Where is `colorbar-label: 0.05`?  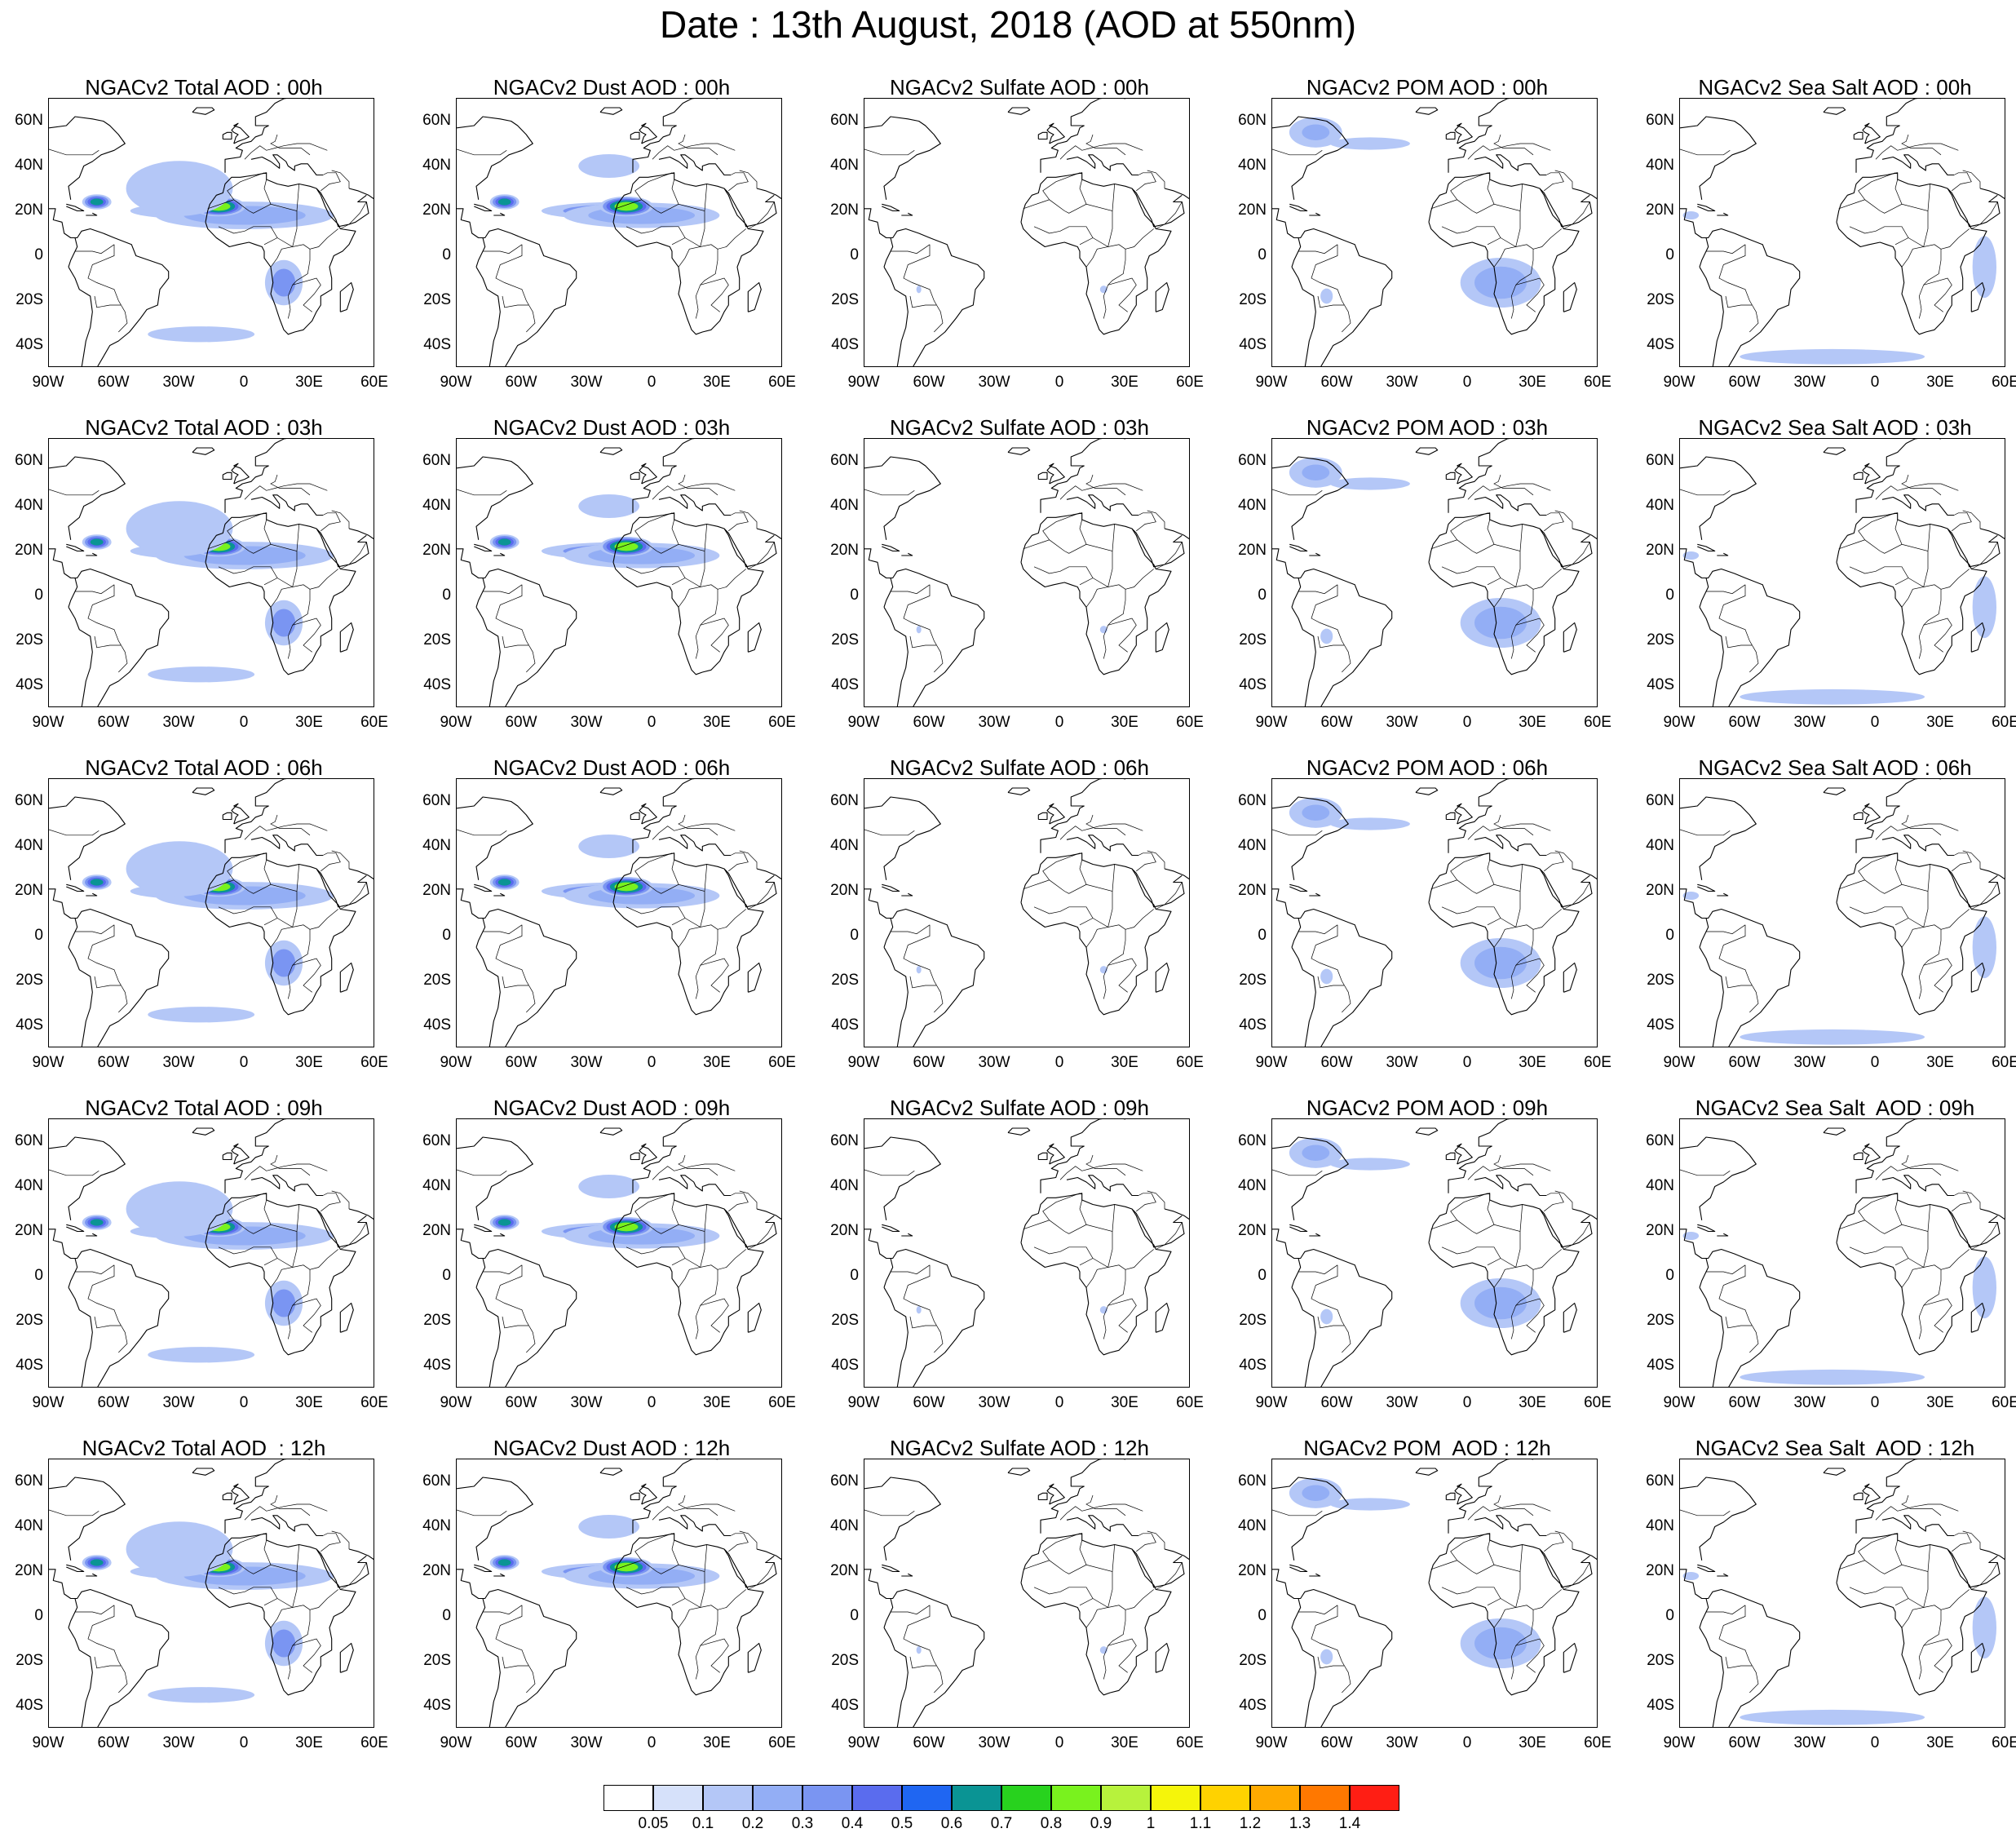
colorbar-label: 0.05 is located at coordinates (653, 1824).